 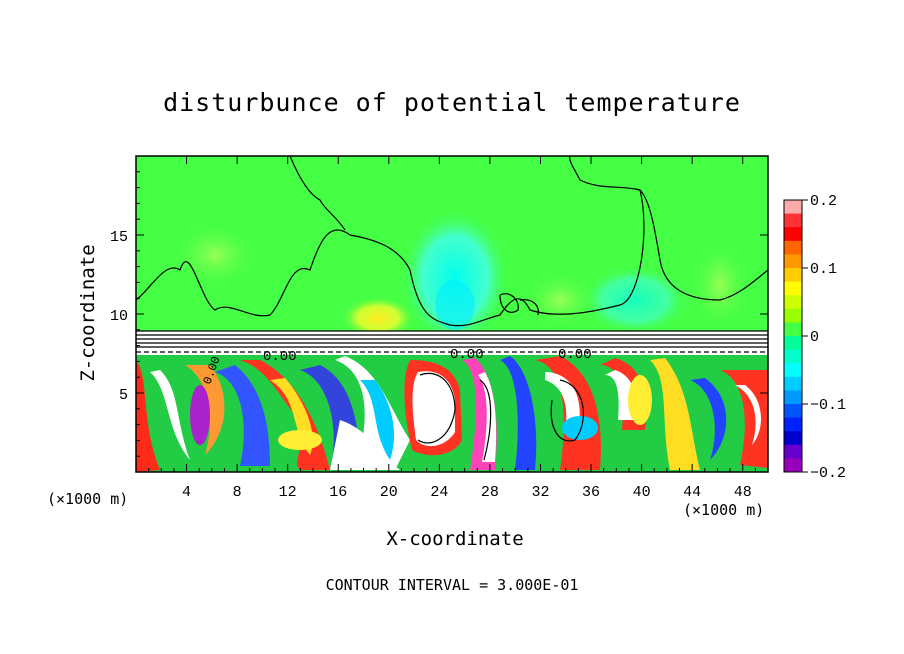 What do you see at coordinates (378, 318) in the screenshot?
I see `field-yellow-anomaly` at bounding box center [378, 318].